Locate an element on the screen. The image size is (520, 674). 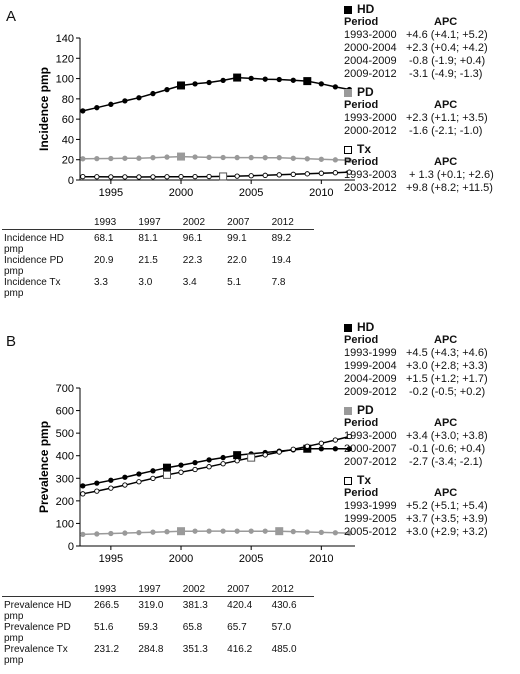
table-cell: 19.4 is located at coordinates (281, 260).